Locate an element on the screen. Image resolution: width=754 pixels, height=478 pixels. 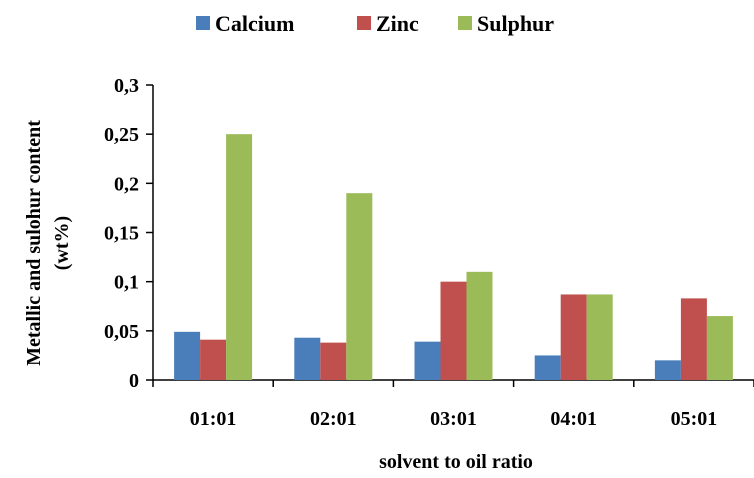
x-tick-label: 02:01 is located at coordinates (333, 419).